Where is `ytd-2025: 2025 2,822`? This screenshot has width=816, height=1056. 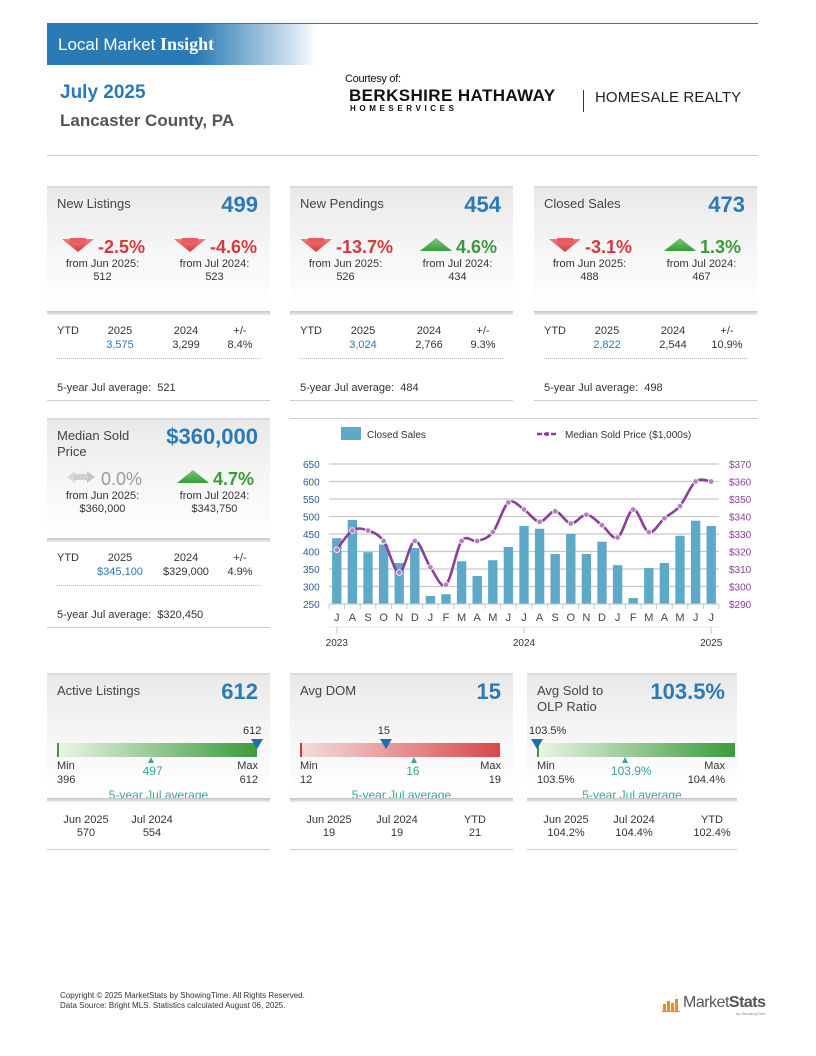
ytd-2025: 2025 2,822 is located at coordinates (607, 338).